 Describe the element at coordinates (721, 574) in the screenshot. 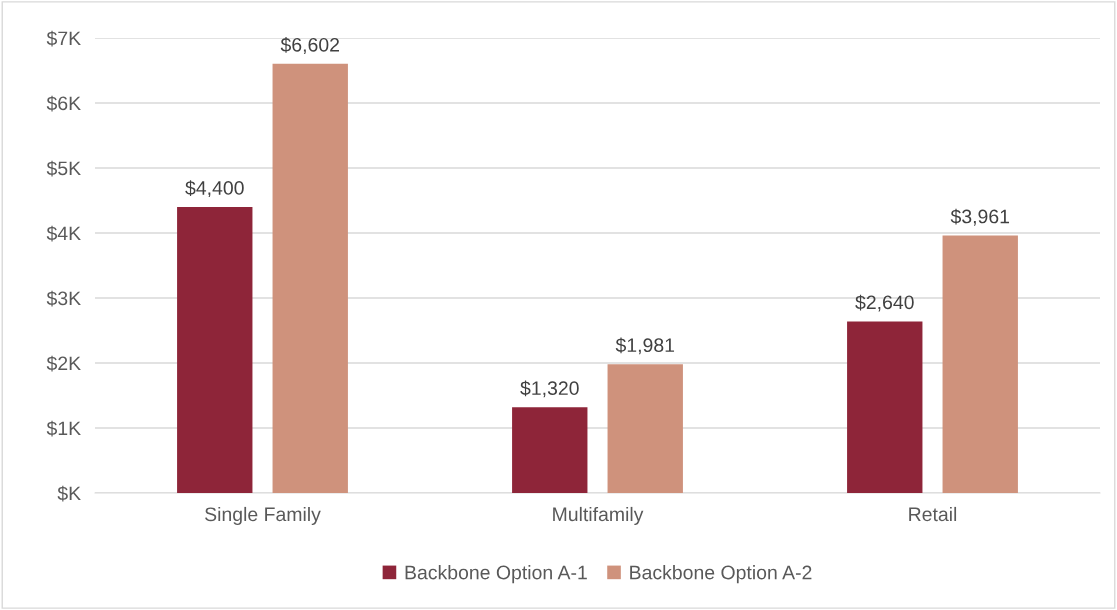

I see `legend-label: Backbone Option A-2` at that location.